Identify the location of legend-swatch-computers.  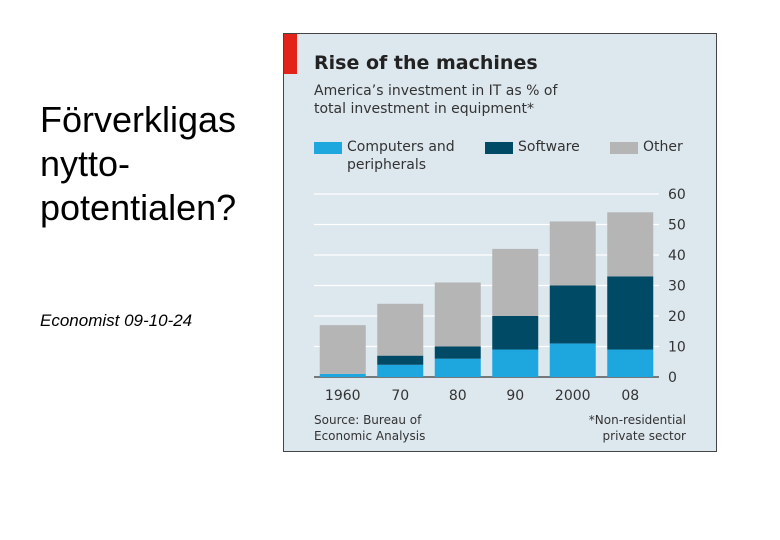
(328, 148).